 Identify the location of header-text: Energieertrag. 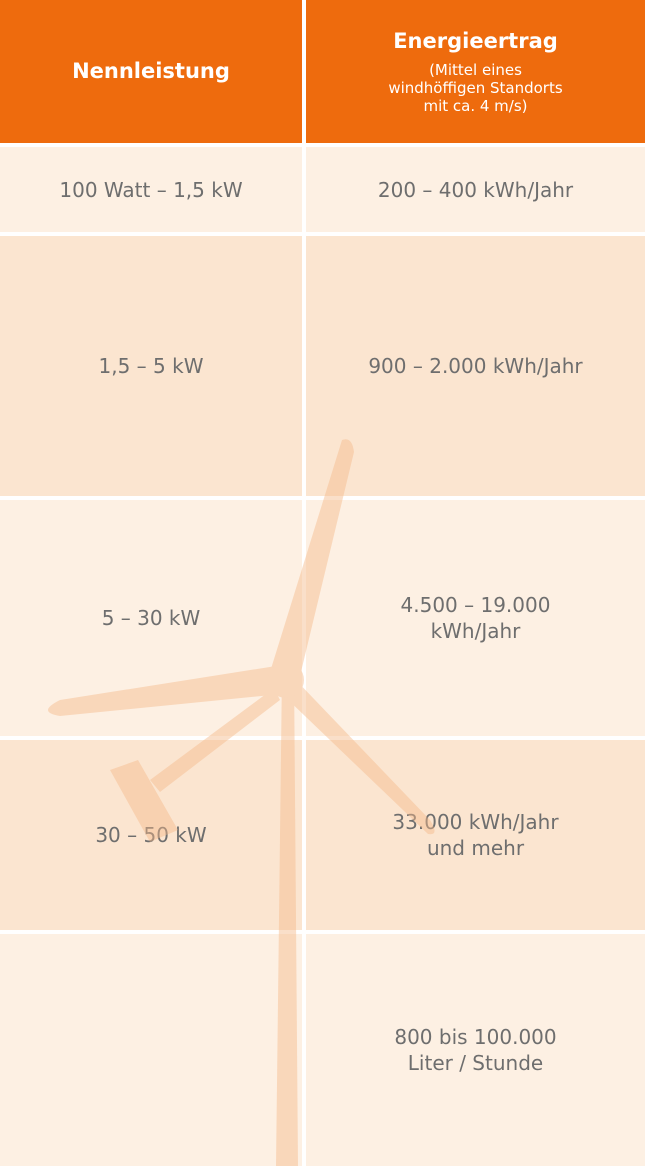
(475, 40).